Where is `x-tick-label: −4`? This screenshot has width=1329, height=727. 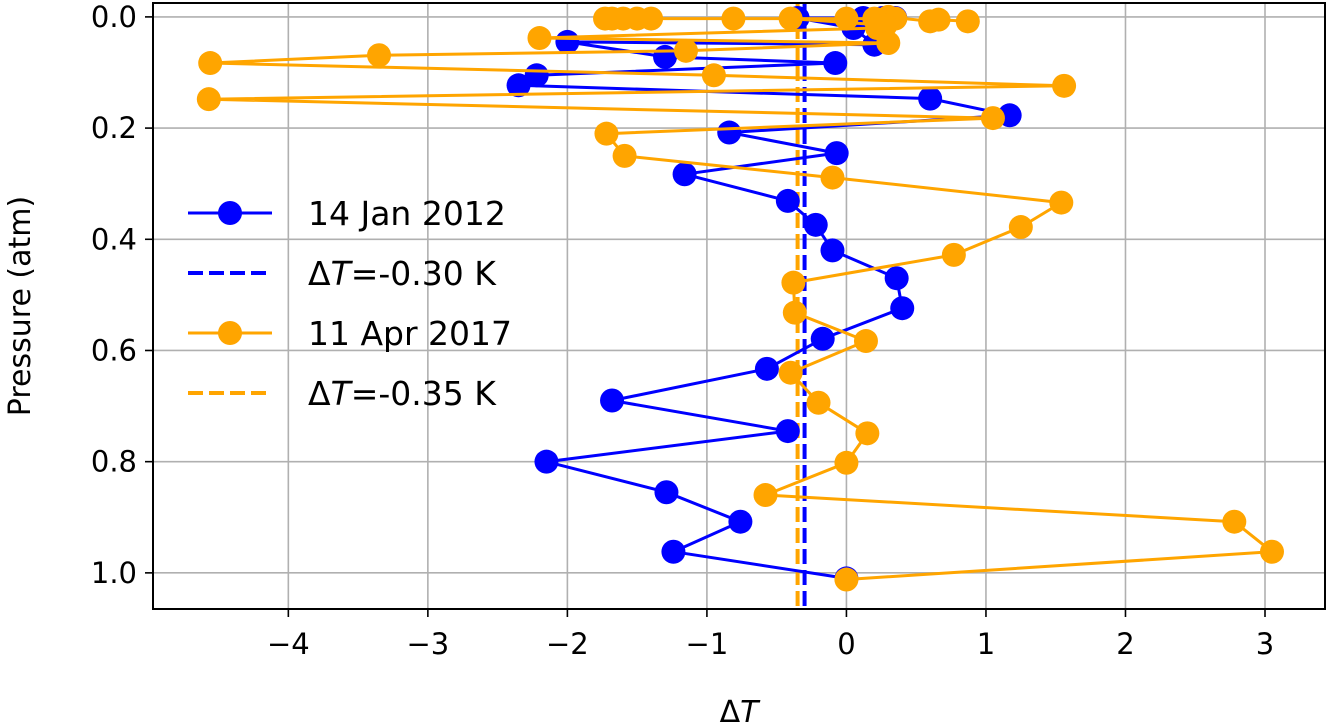
x-tick-label: −4 is located at coordinates (288, 644).